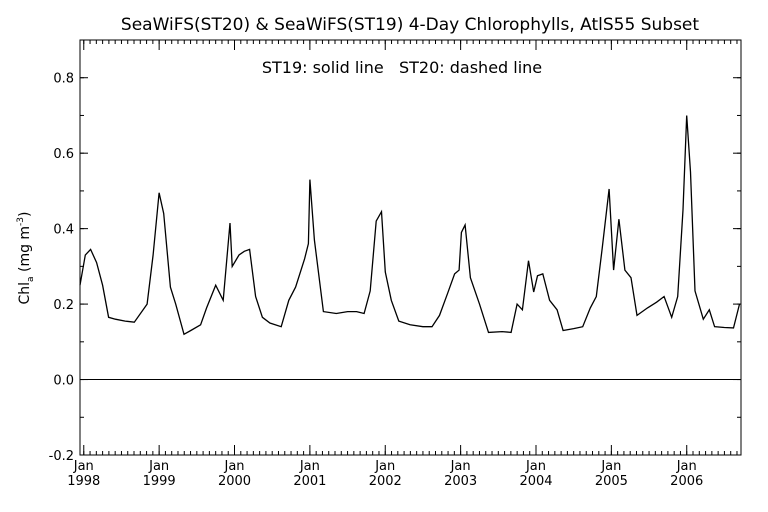 The image size is (768, 512). Describe the element at coordinates (25, 213) in the screenshot. I see `y-label-units-close: )` at that location.